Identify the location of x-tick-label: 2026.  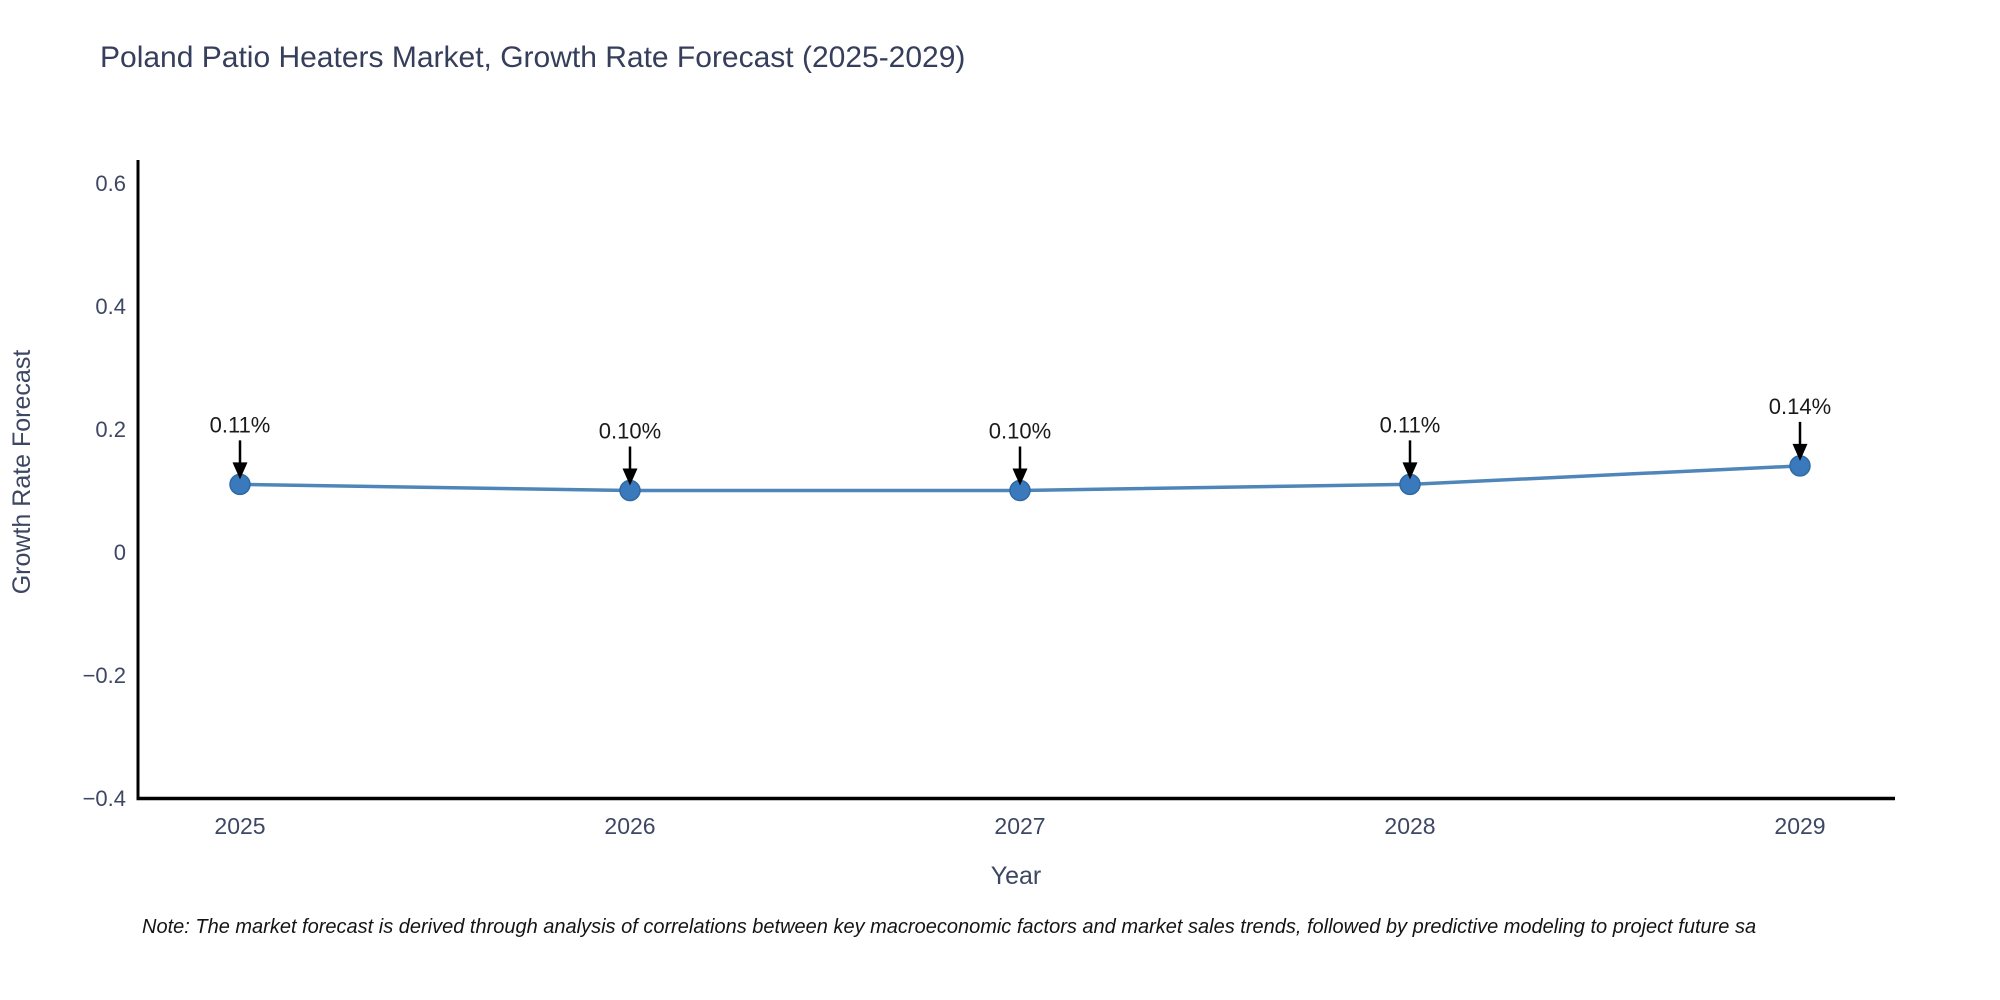
(629, 826).